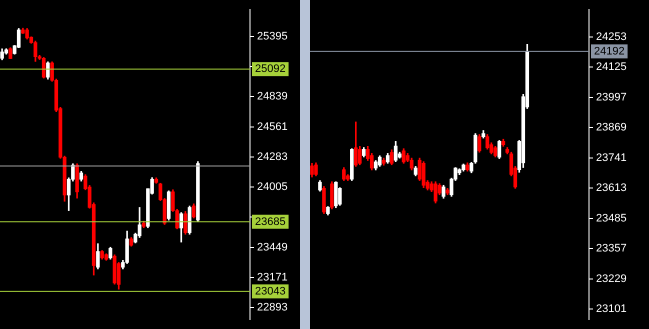 The width and height of the screenshot is (649, 329). What do you see at coordinates (272, 156) in the screenshot?
I see `y-tick-label: 24283` at bounding box center [272, 156].